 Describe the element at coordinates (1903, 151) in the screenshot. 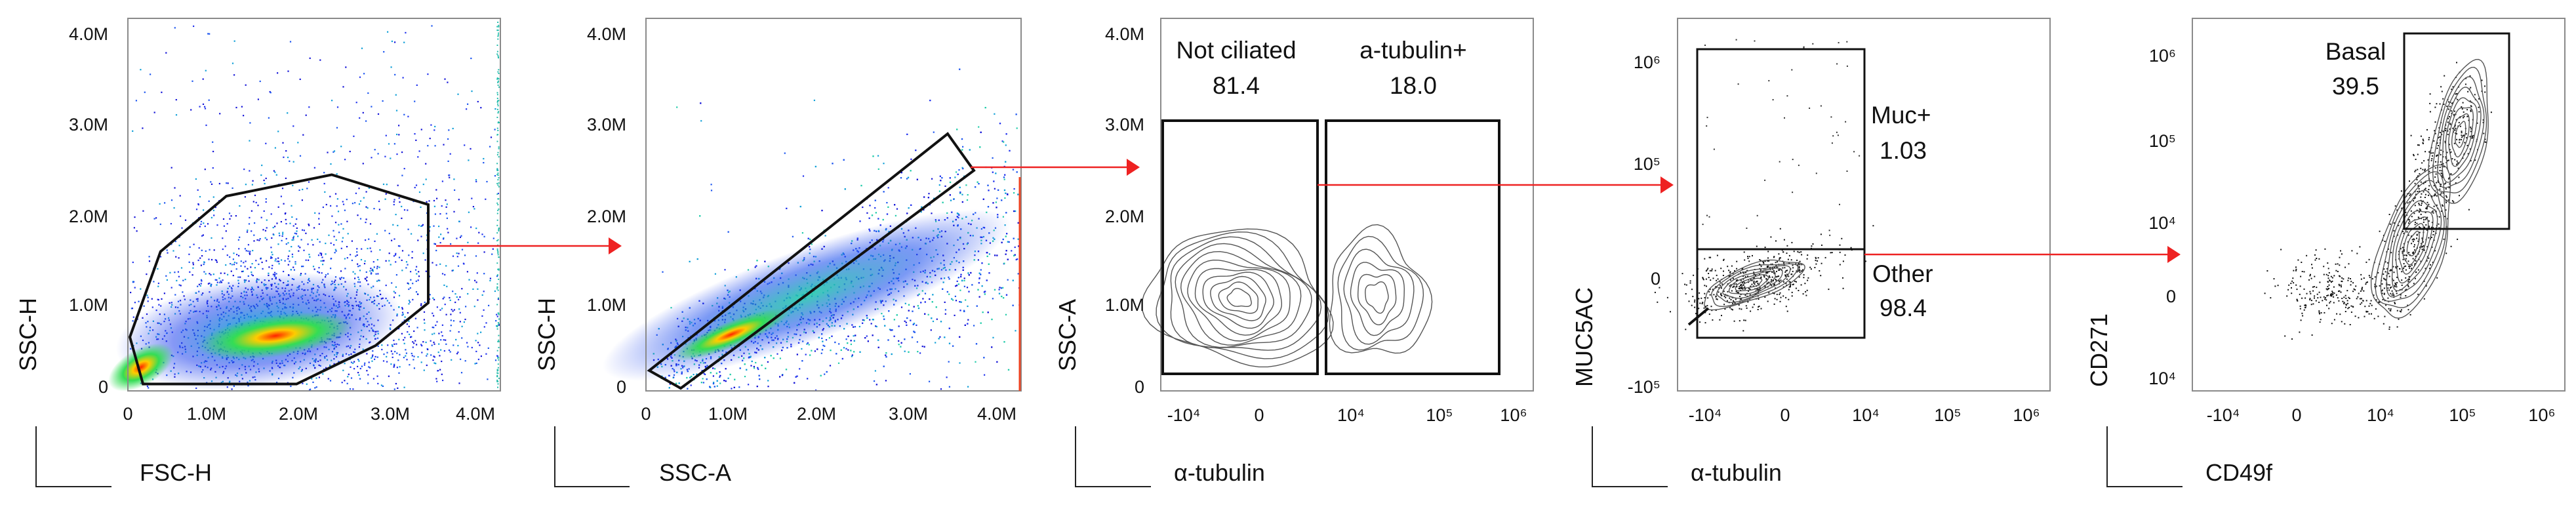

I see `gate-percent: 1.03` at that location.